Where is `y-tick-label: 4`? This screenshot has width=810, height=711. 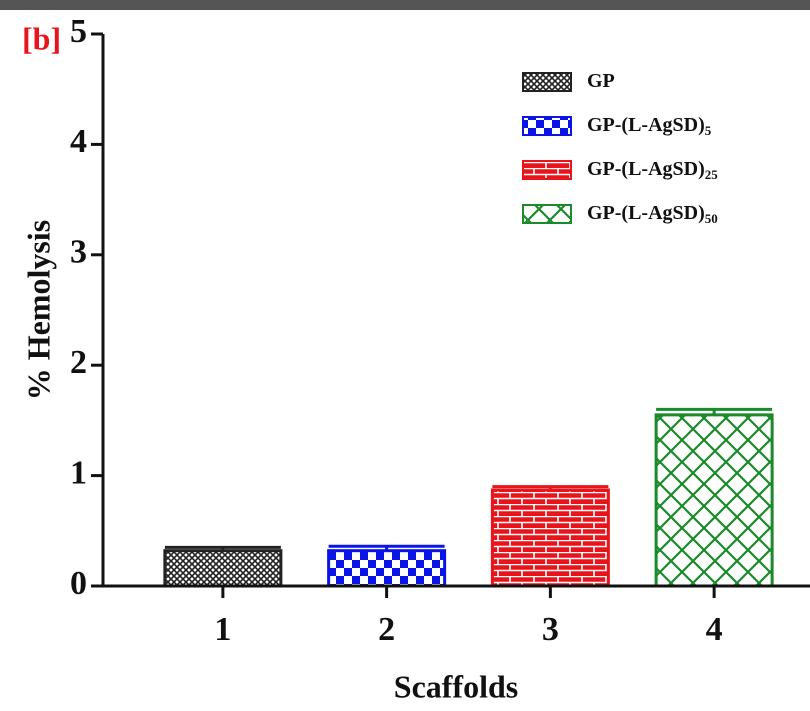
y-tick-label: 4 is located at coordinates (78, 141).